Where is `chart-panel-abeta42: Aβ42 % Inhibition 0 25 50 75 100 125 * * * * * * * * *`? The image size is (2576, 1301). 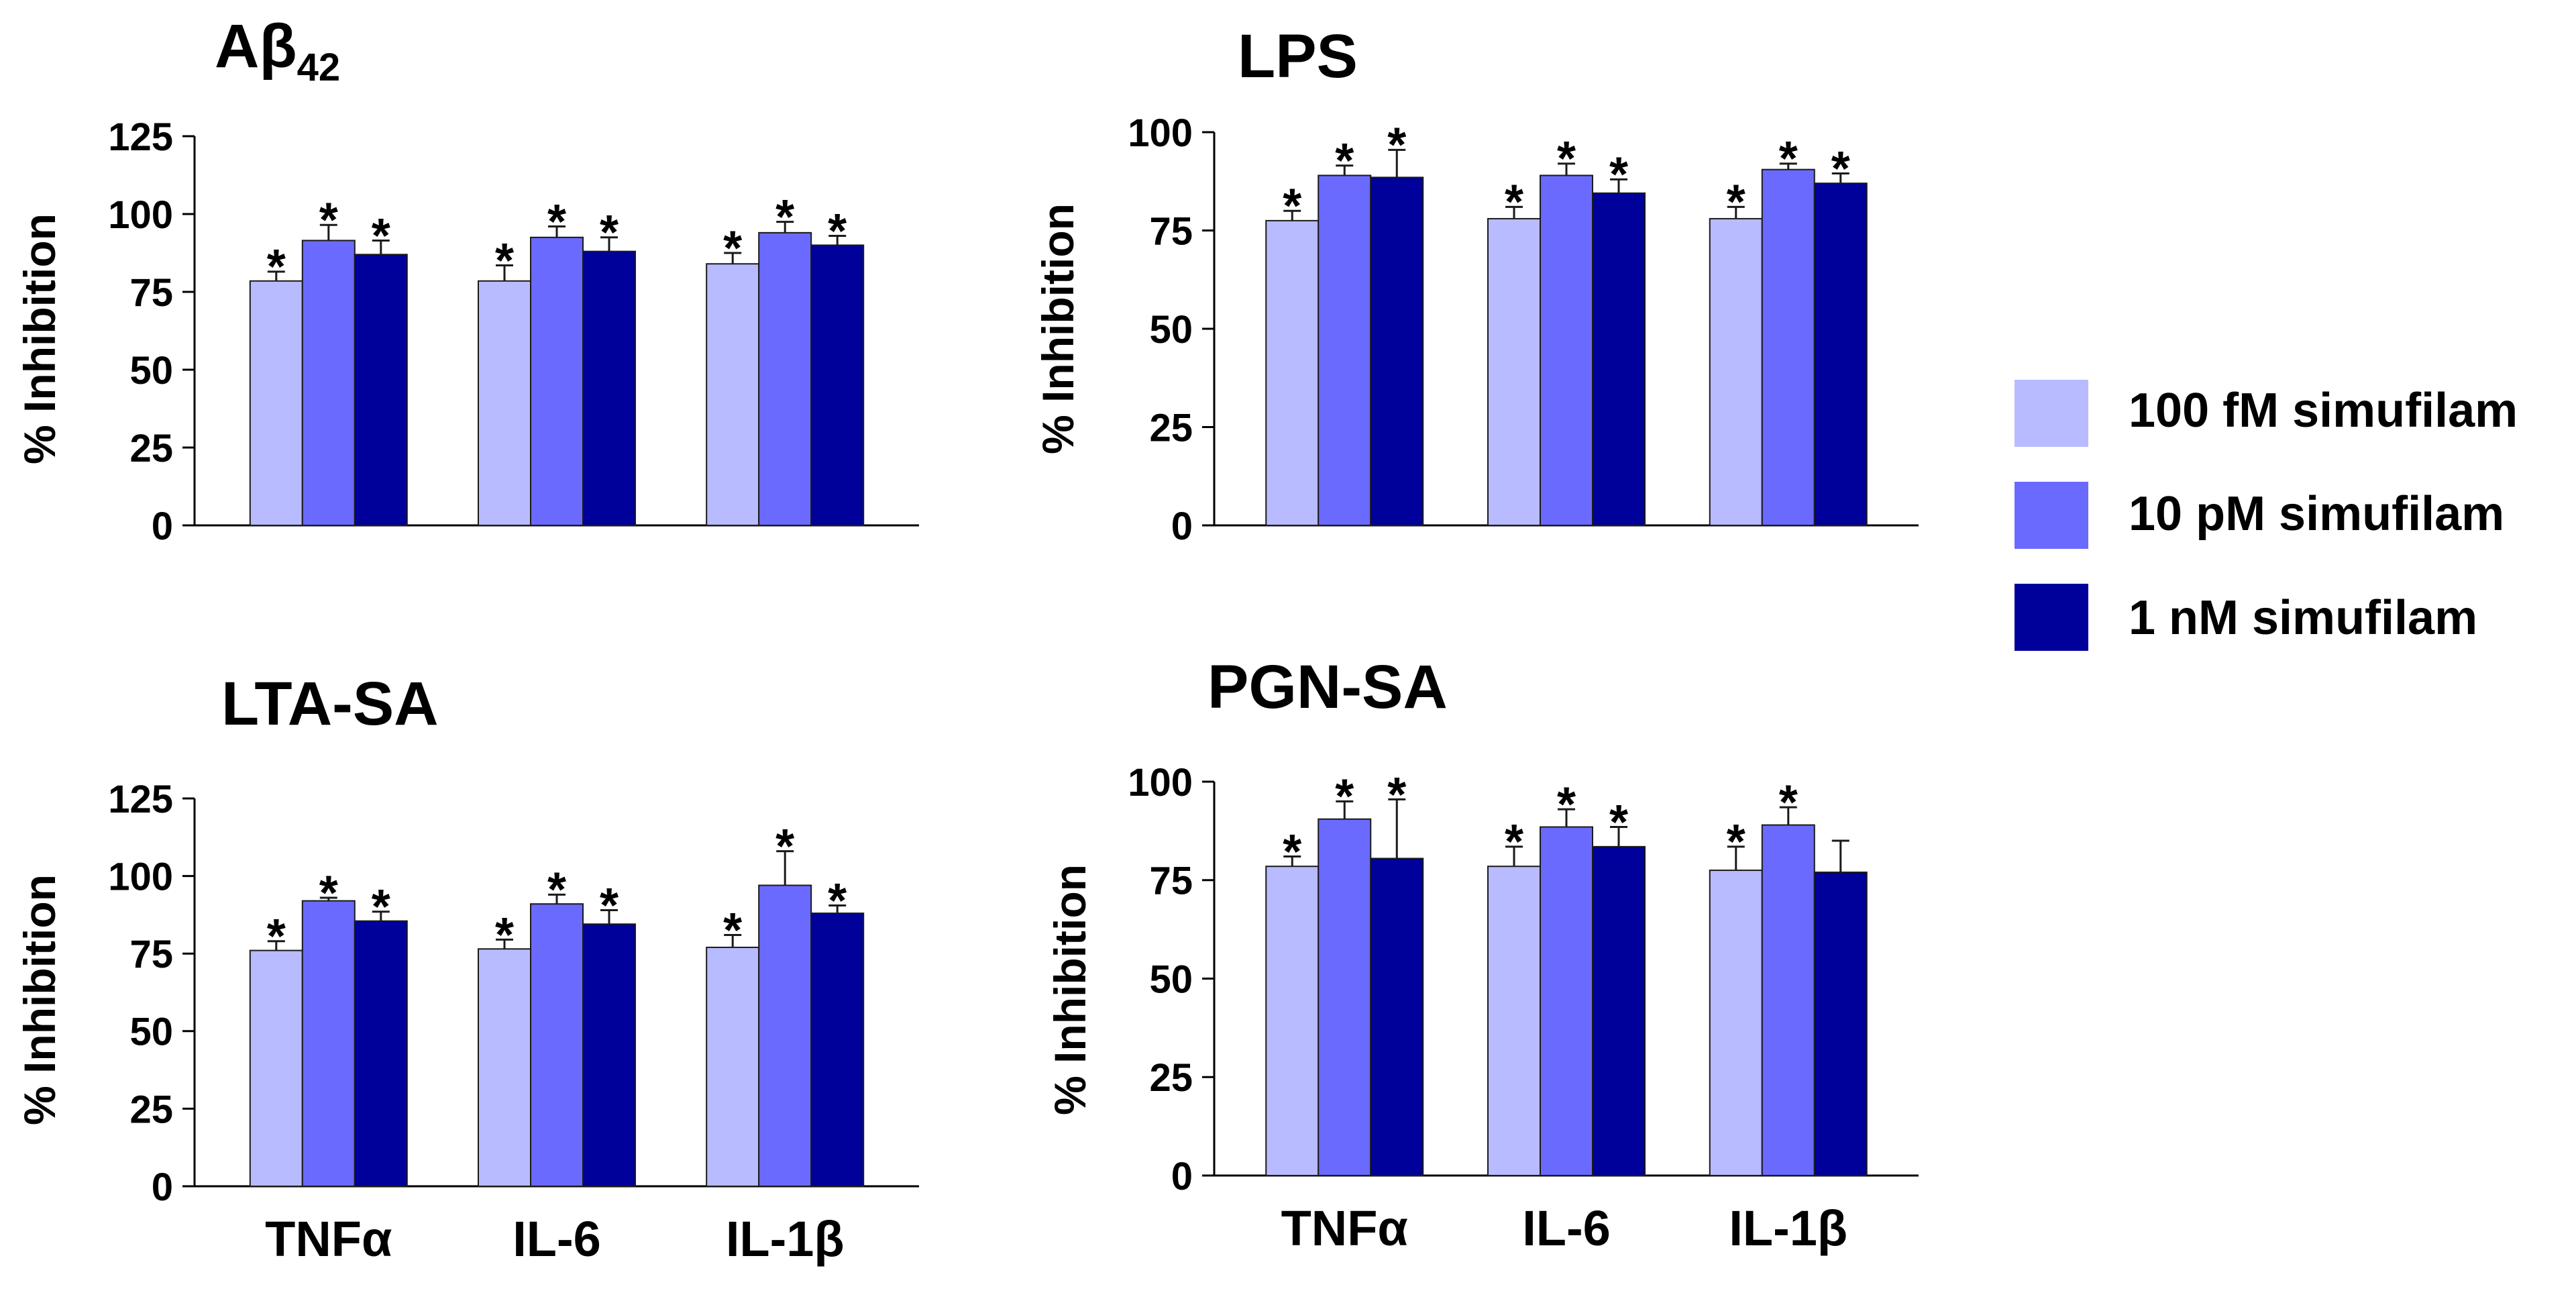 chart-panel-abeta42: Aβ42 % Inhibition 0 25 50 75 100 125 * * * * * * * * * is located at coordinates (467, 280).